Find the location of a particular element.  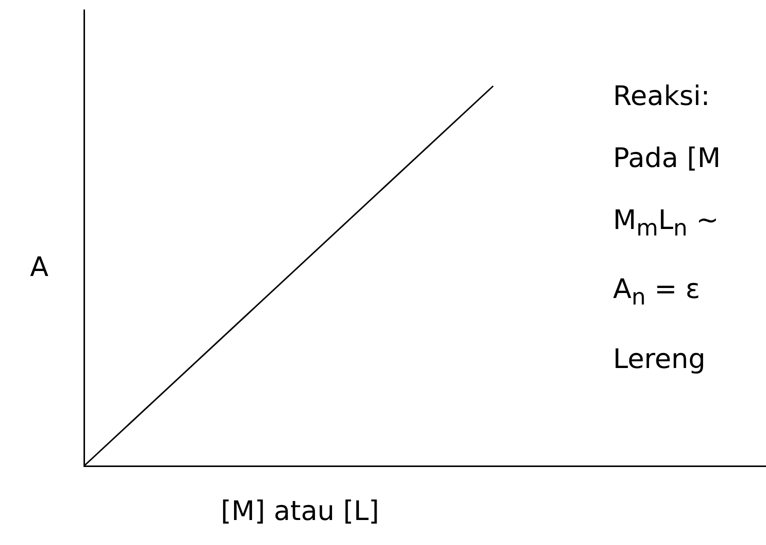

annotation: Reaksi: is located at coordinates (662, 97).